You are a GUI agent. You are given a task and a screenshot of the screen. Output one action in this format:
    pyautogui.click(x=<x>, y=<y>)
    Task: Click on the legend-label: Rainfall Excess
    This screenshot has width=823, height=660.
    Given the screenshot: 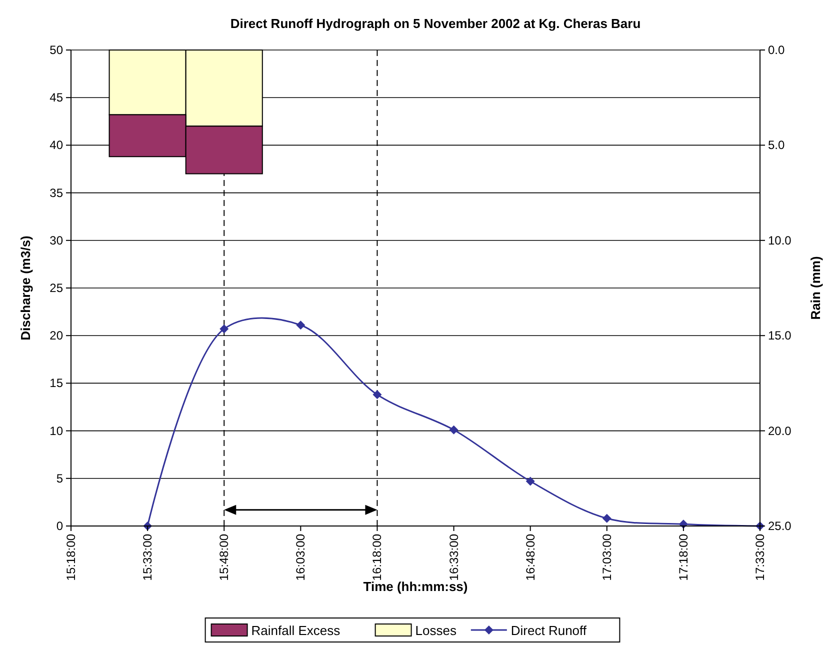 What is the action you would take?
    pyautogui.click(x=296, y=630)
    